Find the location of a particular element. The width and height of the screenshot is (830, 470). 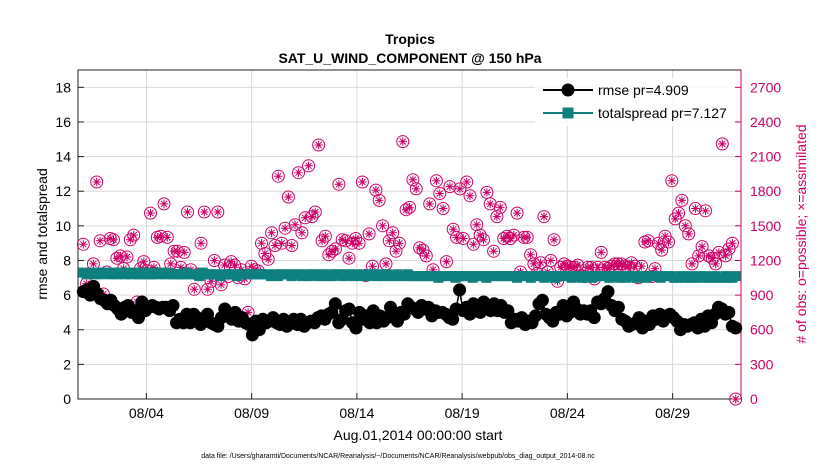

y-right-tick-label: 600 is located at coordinates (762, 330).